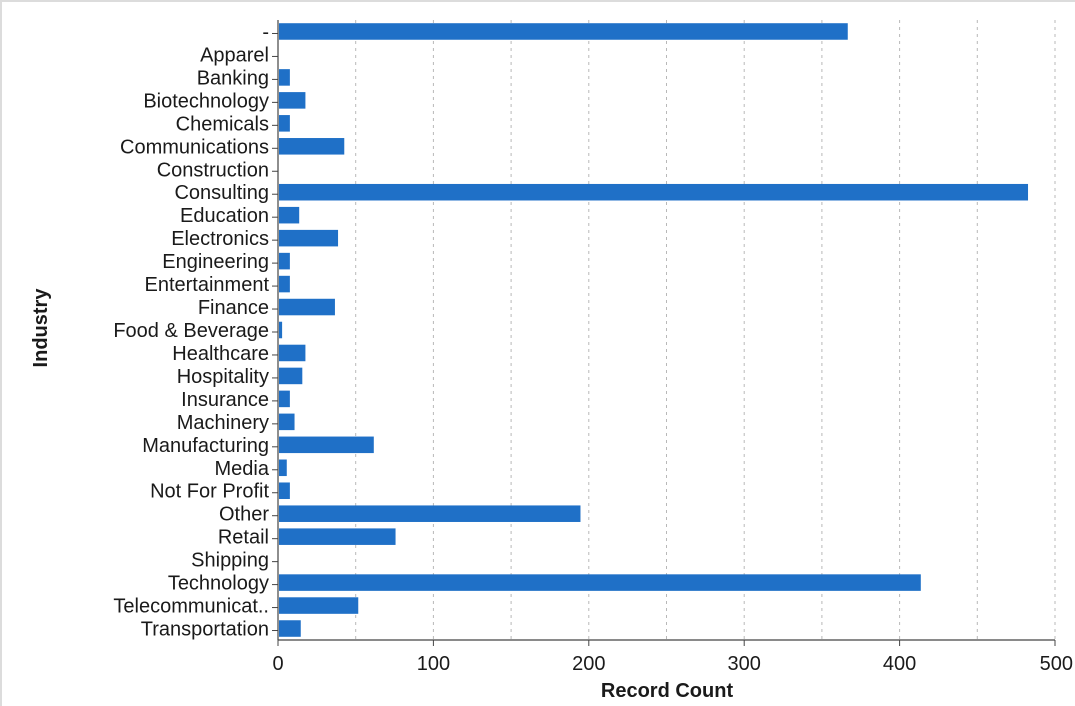 Image resolution: width=1075 pixels, height=706 pixels. I want to click on y-tick-label: Electronics, so click(220, 239).